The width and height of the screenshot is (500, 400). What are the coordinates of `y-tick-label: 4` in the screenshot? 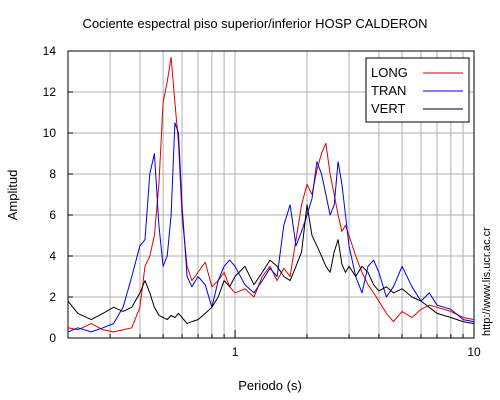 It's located at (52, 256).